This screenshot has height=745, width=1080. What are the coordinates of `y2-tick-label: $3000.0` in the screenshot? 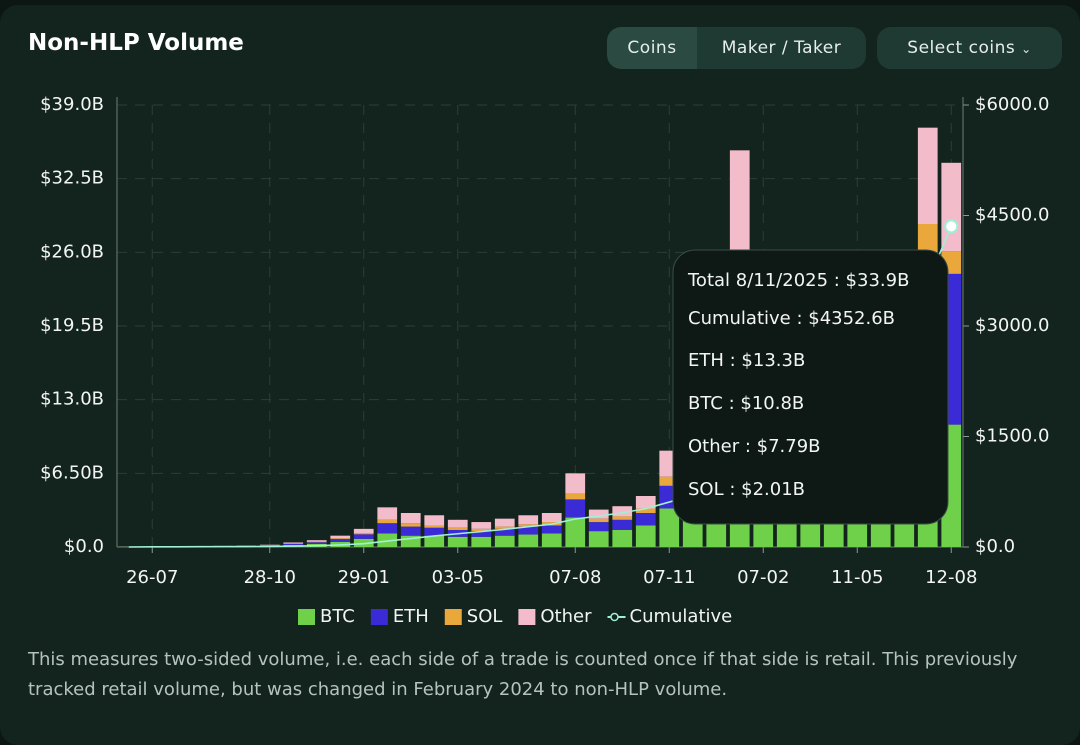 It's located at (1012, 325).